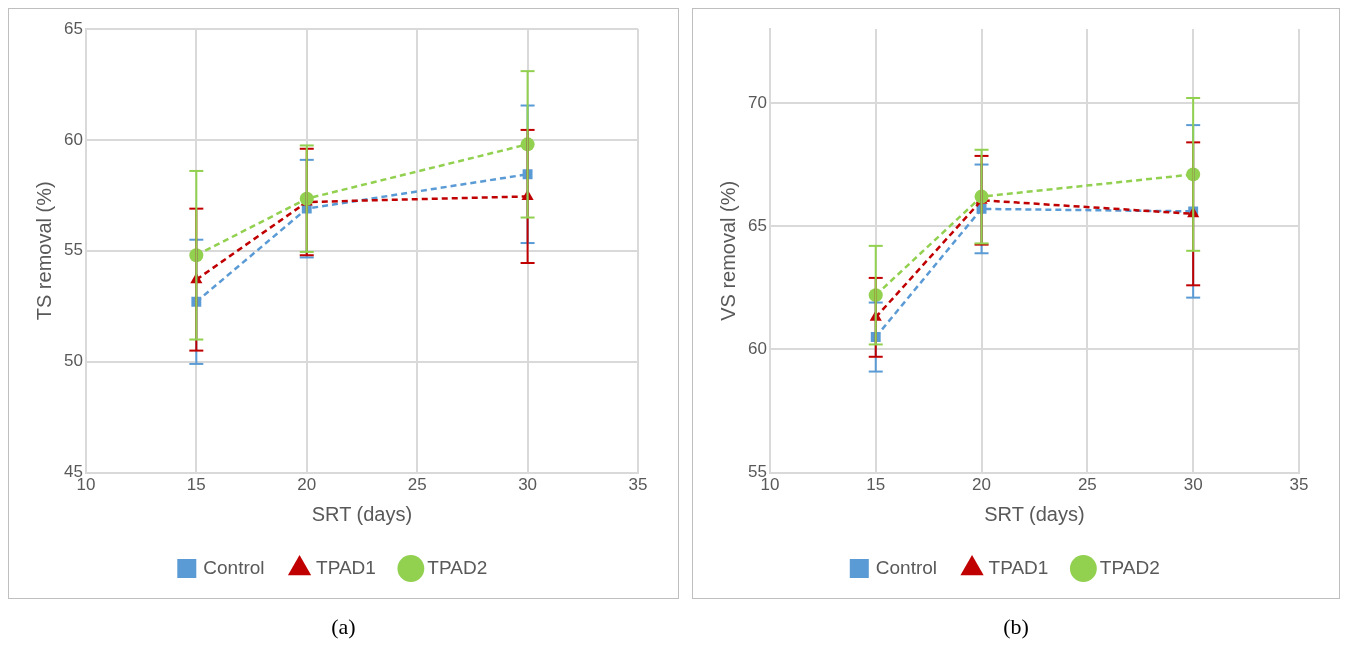  Describe the element at coordinates (73, 361) in the screenshot. I see `y-tick-label: 50` at that location.